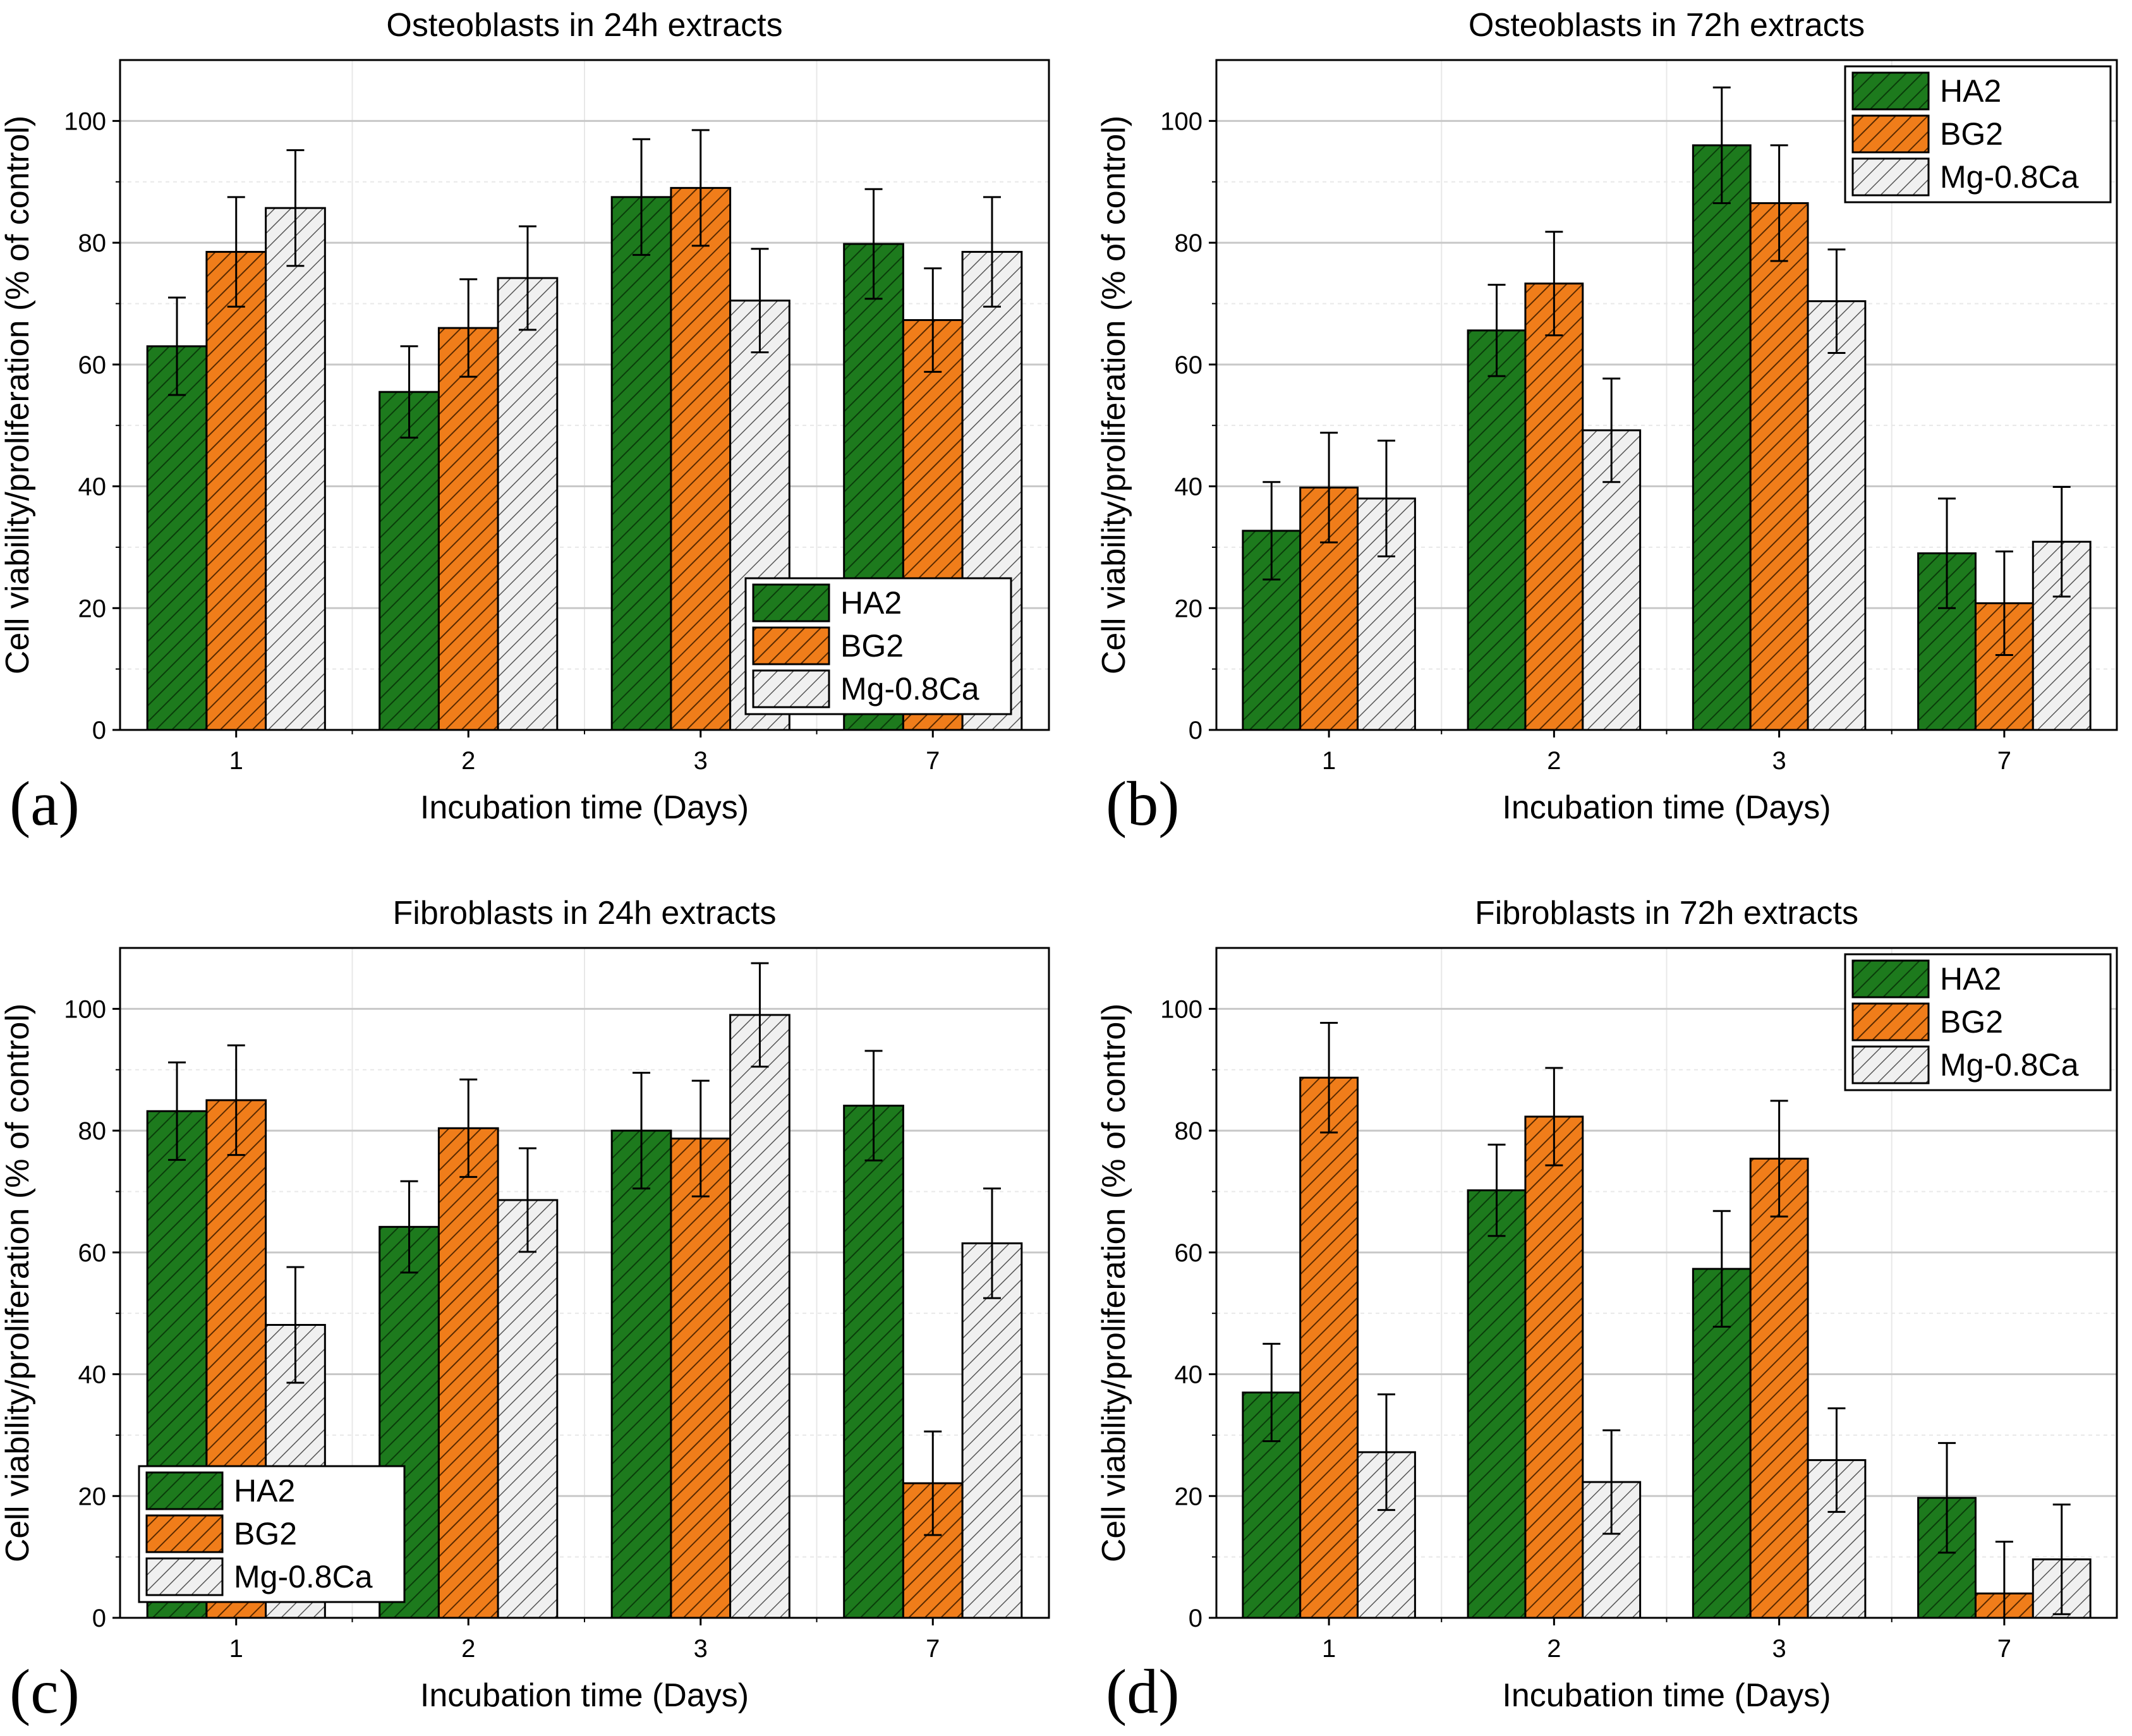 The width and height of the screenshot is (2132, 1736). What do you see at coordinates (1972, 1022) in the screenshot?
I see `legend-label: BG2` at bounding box center [1972, 1022].